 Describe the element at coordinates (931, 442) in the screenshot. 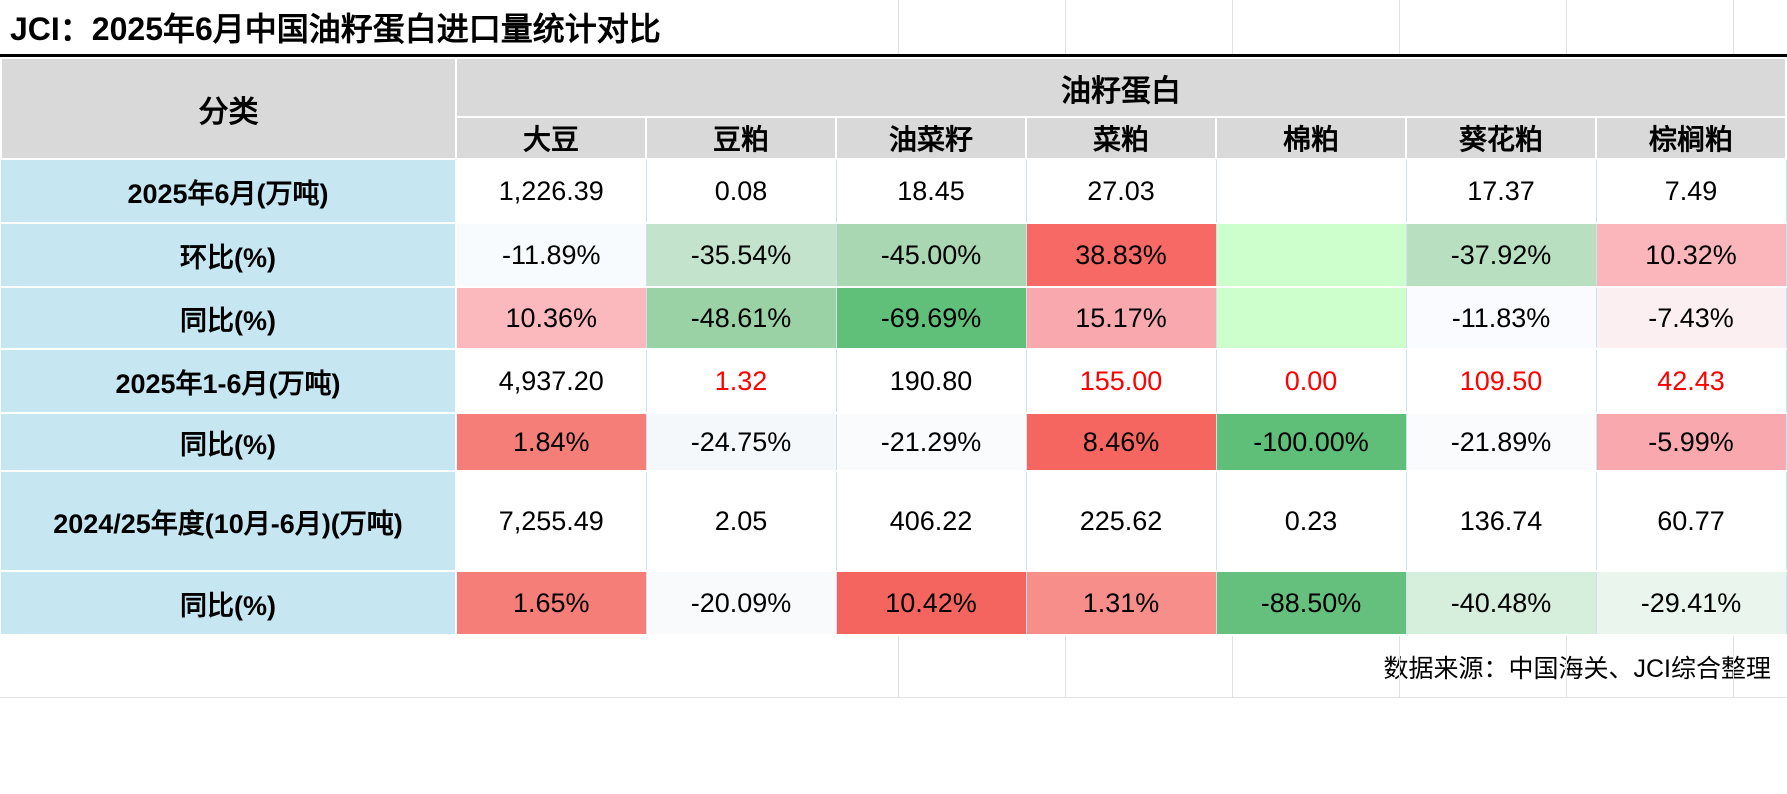

I see `value-cell: -21.29%` at that location.